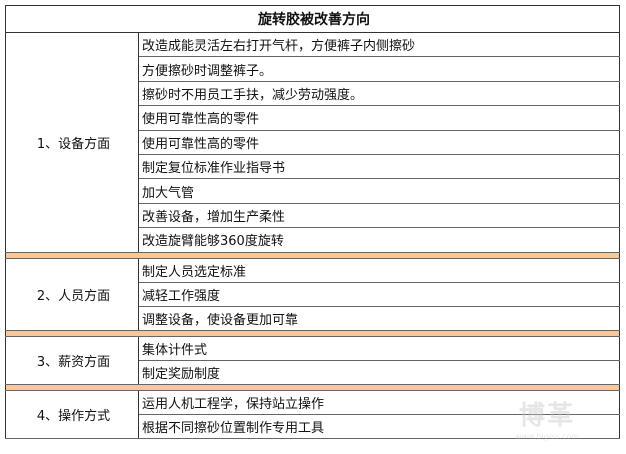 The width and height of the screenshot is (626, 454). Describe the element at coordinates (379, 240) in the screenshot. I see `item-cell: 改造旋臂能够360度旋转` at that location.